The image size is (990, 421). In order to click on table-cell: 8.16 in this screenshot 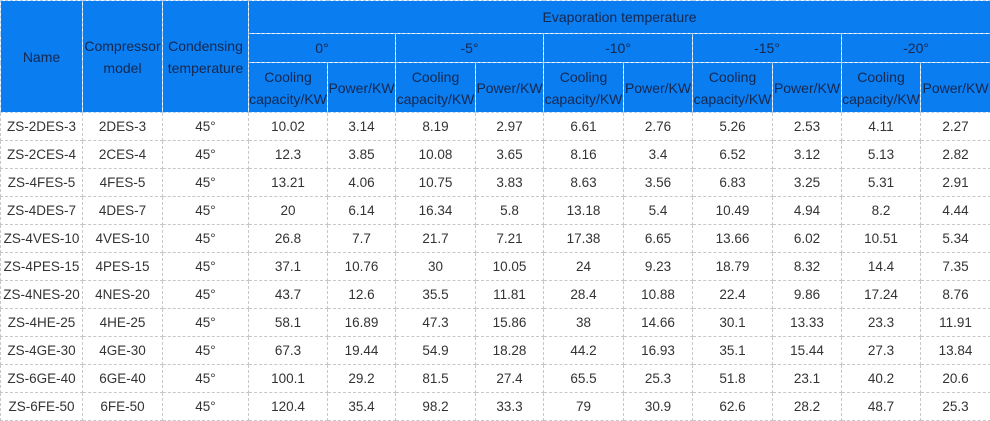, I will do `click(584, 155)`.